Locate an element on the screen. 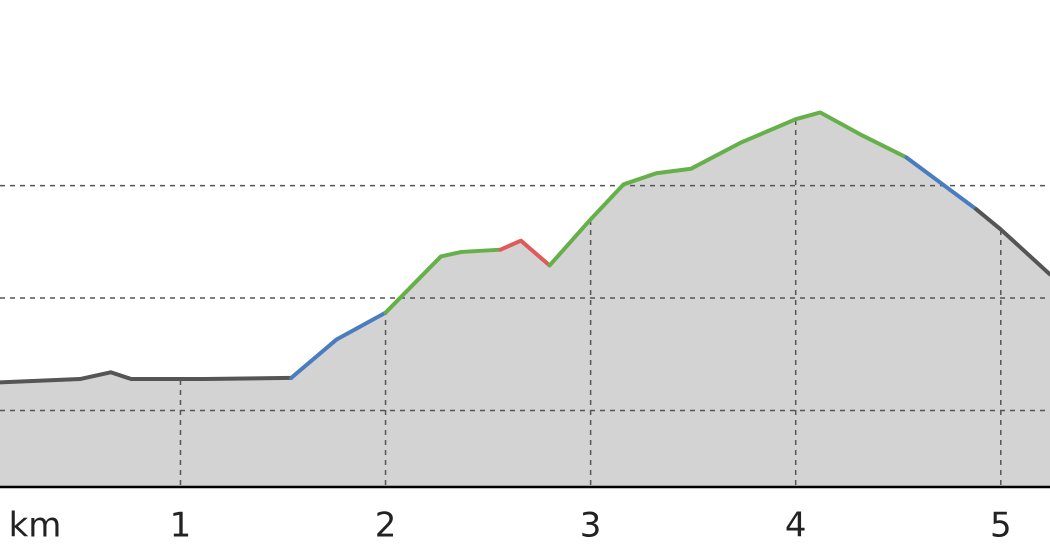  x-tick-label: 1 is located at coordinates (181, 526).